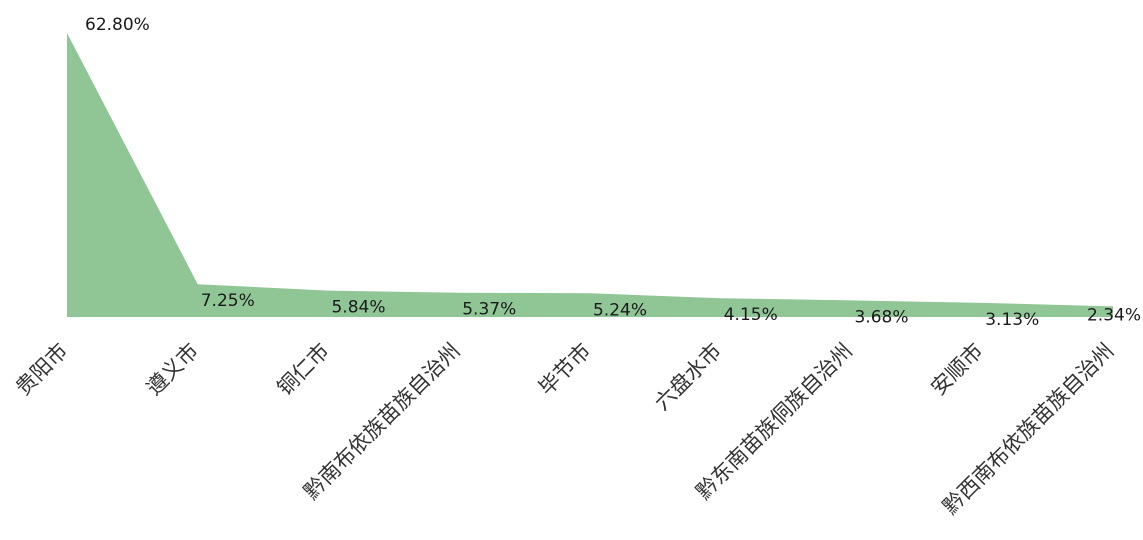 The image size is (1143, 540). Describe the element at coordinates (489, 310) in the screenshot. I see `data-label-3: 5.37%` at that location.